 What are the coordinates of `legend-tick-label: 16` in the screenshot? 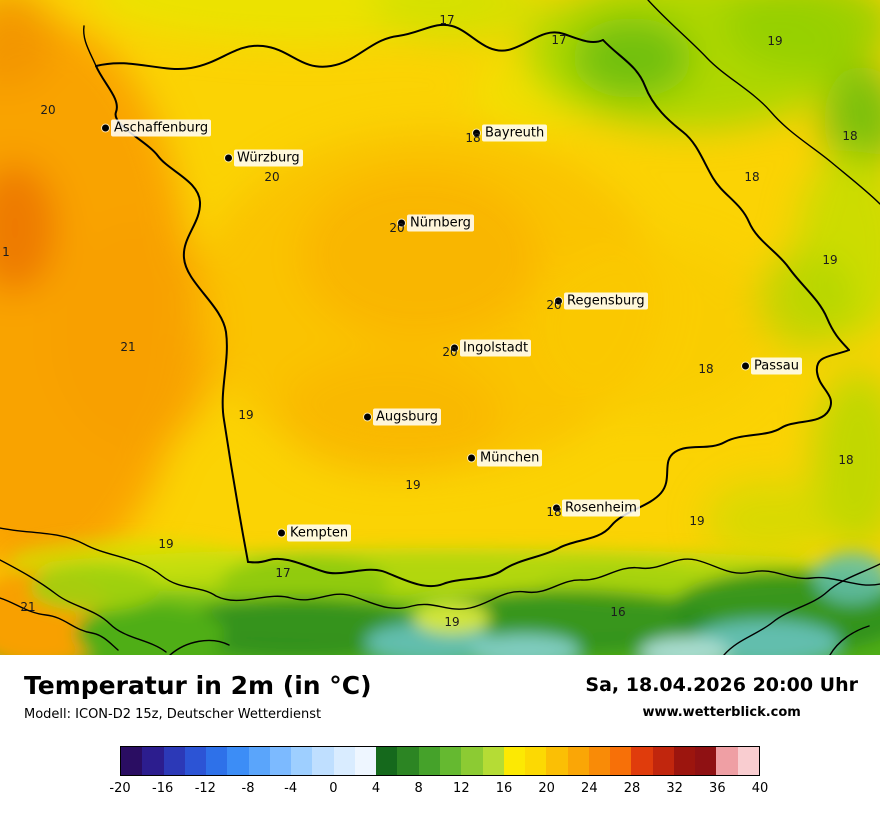 It's located at (504, 788).